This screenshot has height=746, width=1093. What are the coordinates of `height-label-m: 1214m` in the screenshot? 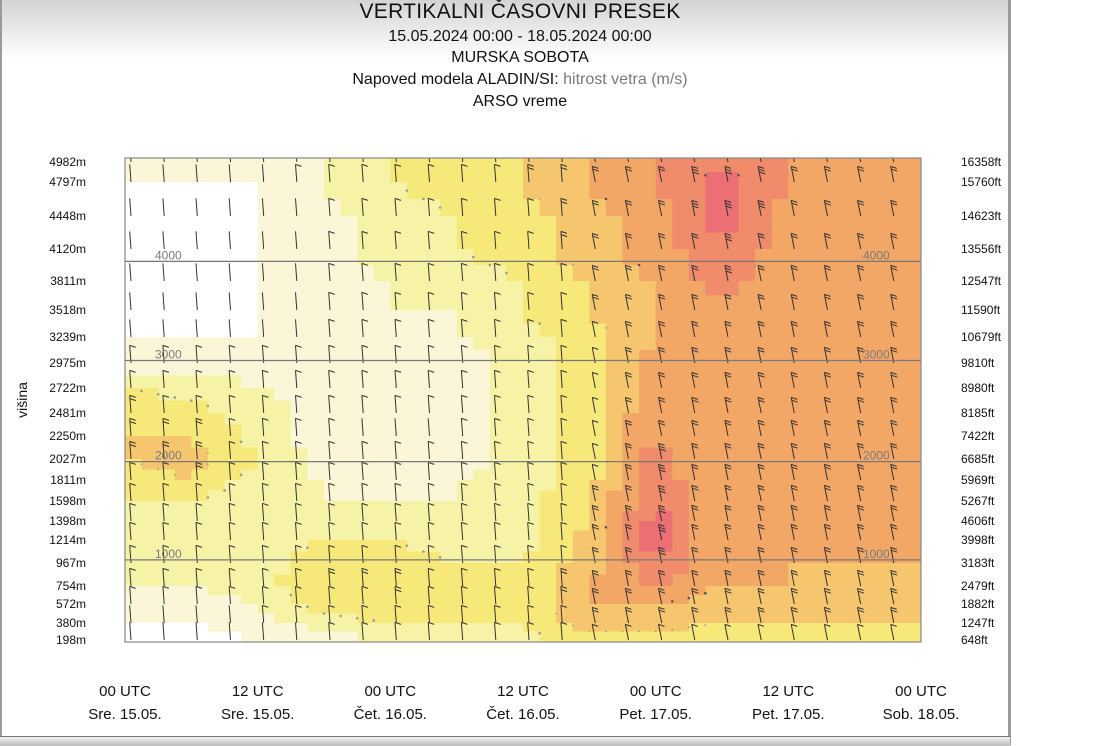 It's located at (67, 540).